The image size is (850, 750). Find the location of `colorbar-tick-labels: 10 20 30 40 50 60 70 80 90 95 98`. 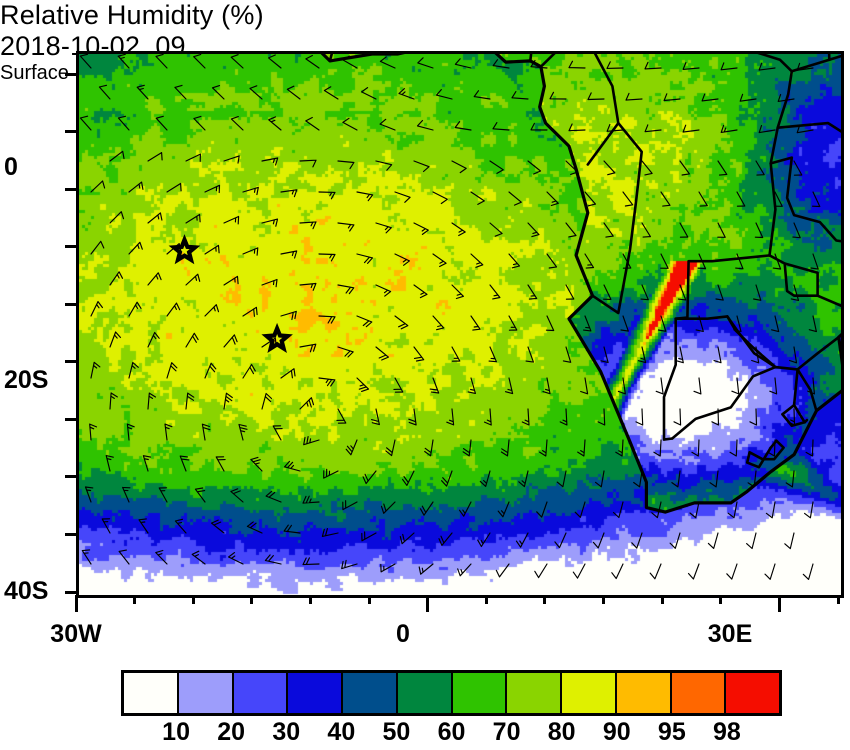

colorbar-tick-labels: 10 20 30 40 50 60 70 80 90 95 98 is located at coordinates (451, 733).